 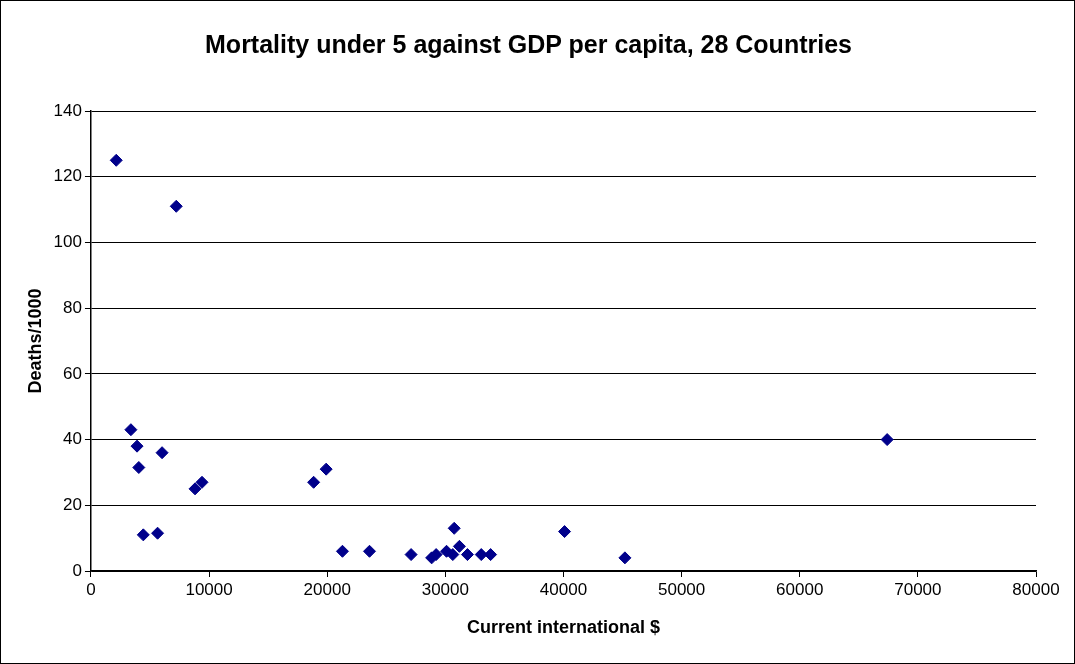 I want to click on x-tick-label: 50000, so click(x=681, y=589).